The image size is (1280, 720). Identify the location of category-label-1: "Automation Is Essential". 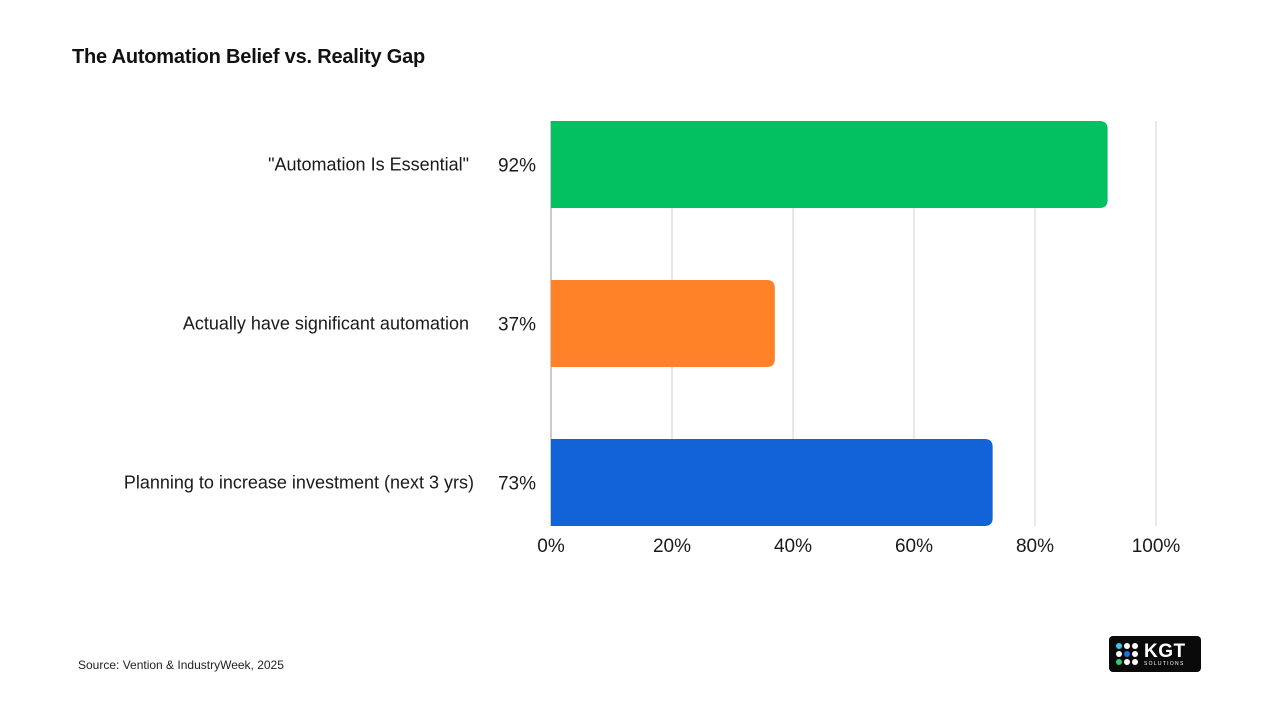
(368, 165).